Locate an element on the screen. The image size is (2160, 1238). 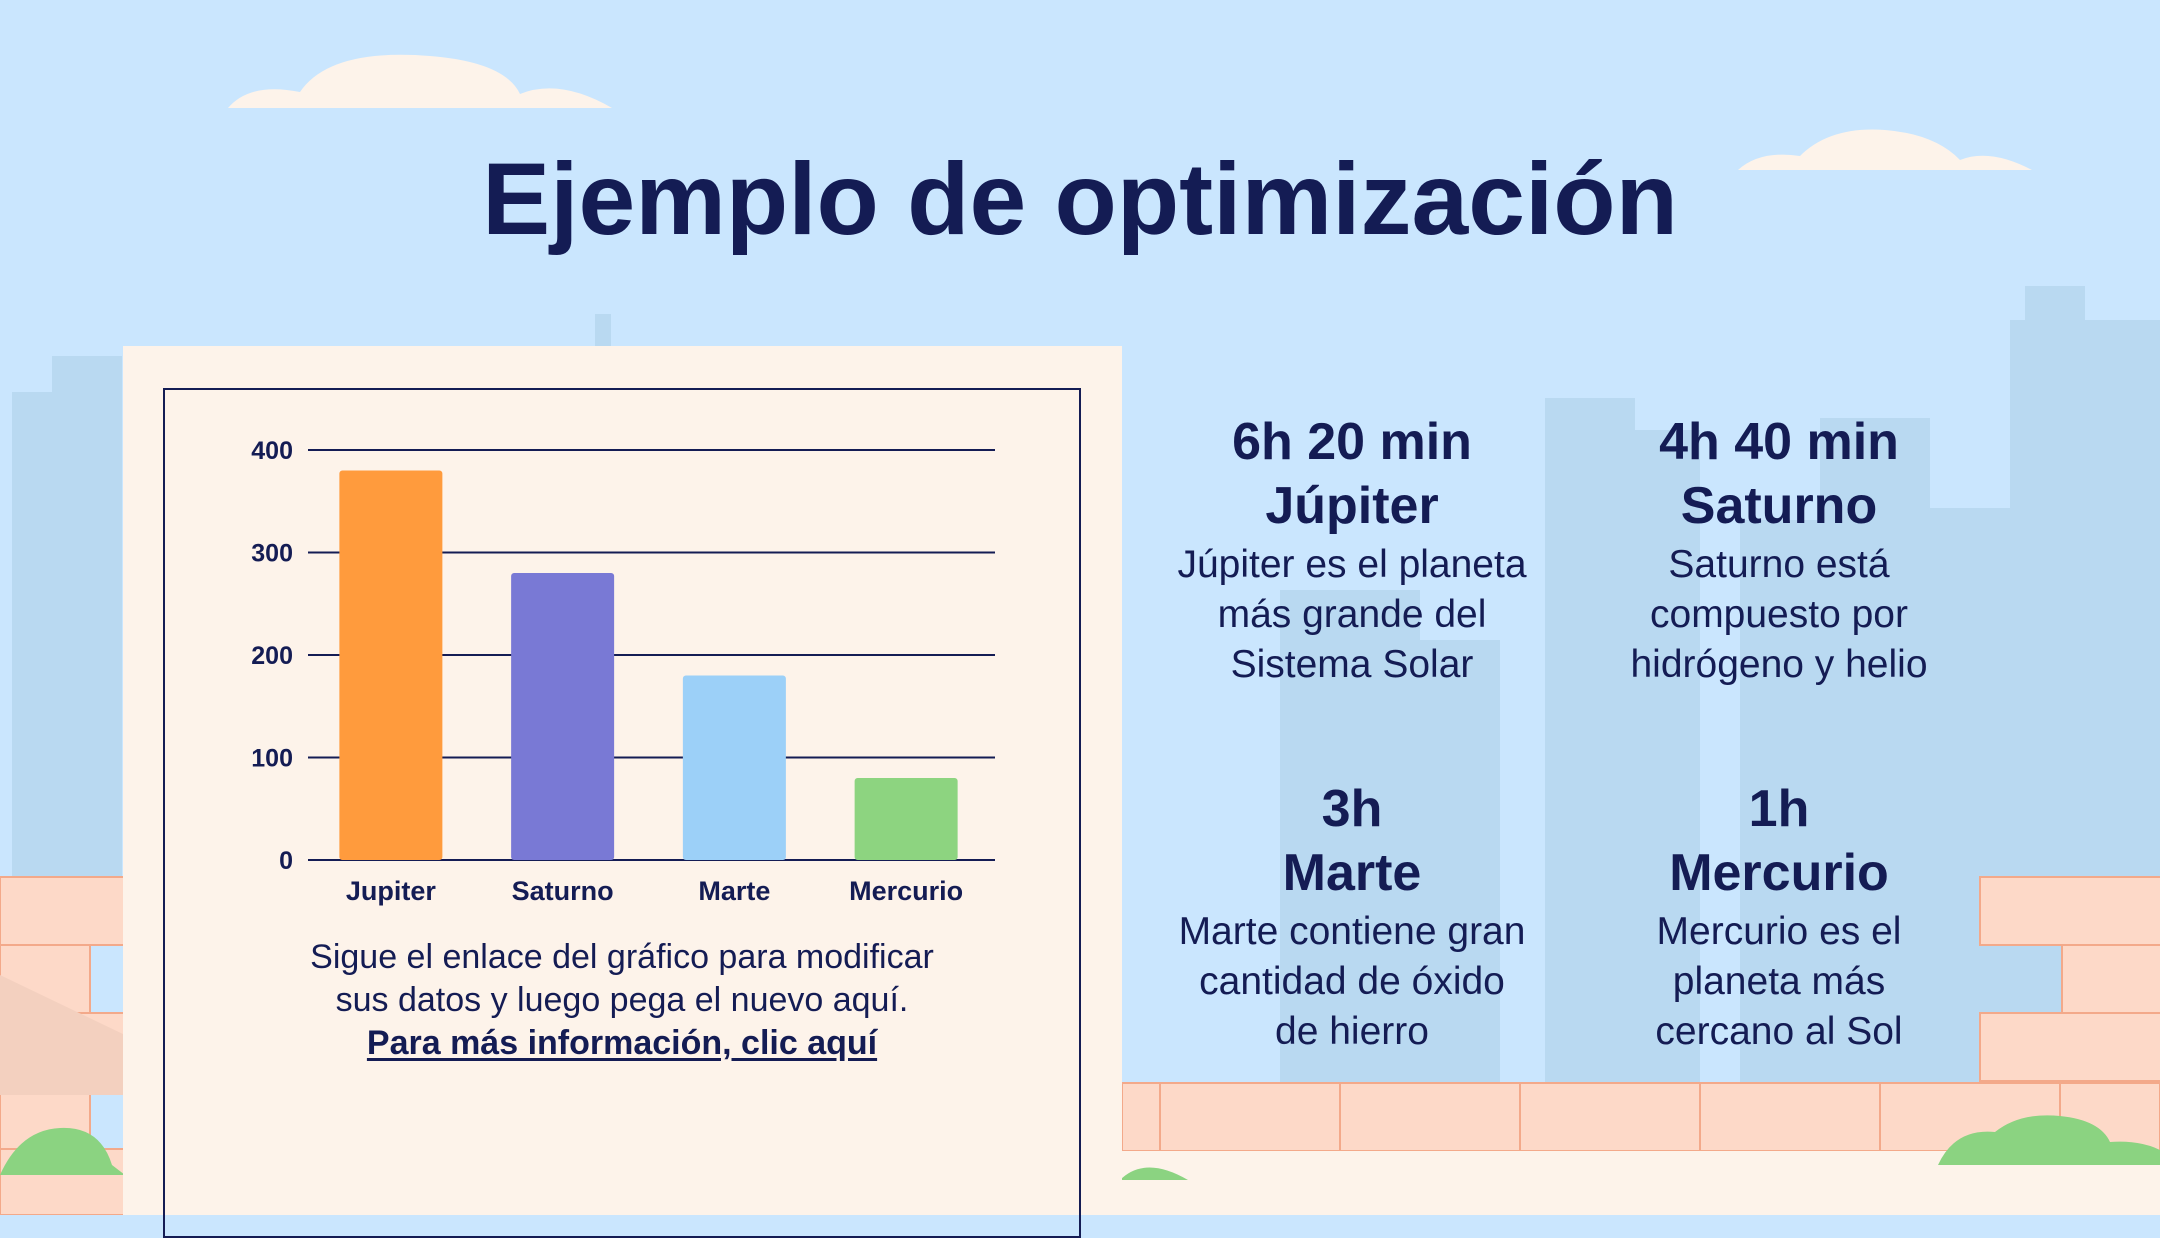
y-tick-label: 100 is located at coordinates (272, 759).